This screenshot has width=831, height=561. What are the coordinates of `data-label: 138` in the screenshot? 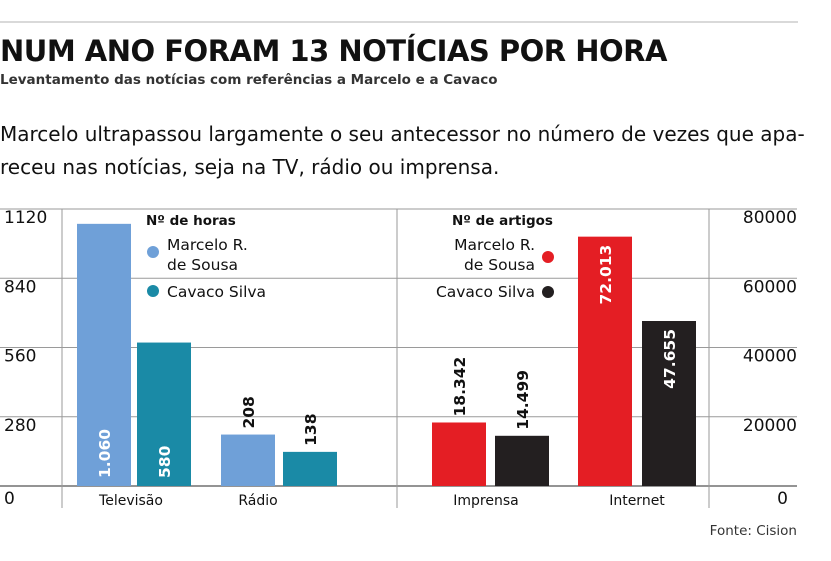 It's located at (311, 430).